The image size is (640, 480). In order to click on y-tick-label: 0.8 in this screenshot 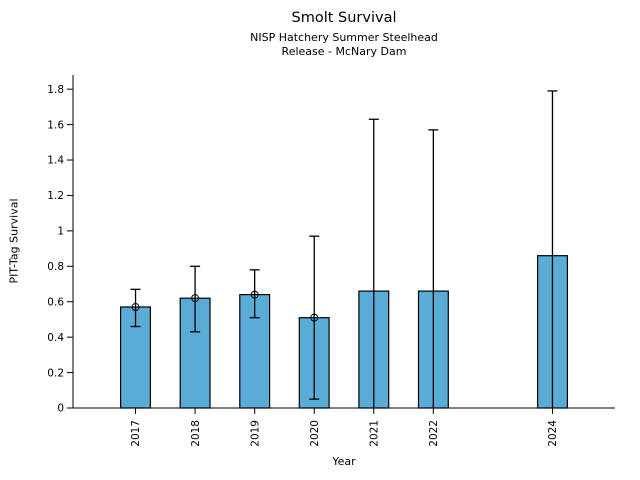, I will do `click(55, 267)`.